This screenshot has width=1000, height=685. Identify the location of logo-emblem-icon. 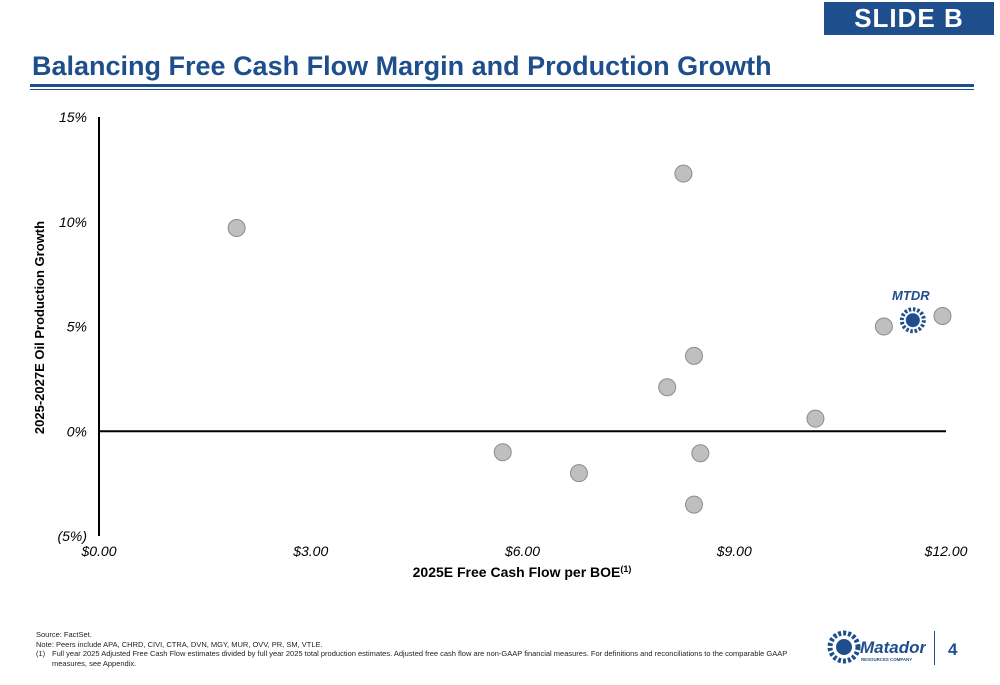
(844, 647).